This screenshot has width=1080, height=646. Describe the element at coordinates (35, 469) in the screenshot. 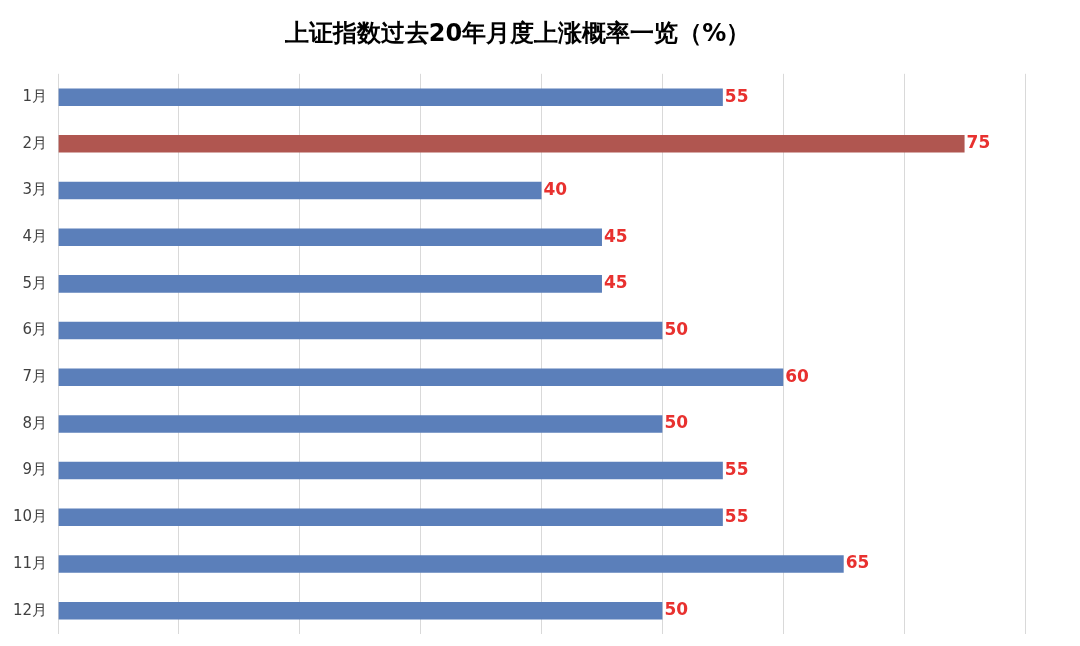

I see `y-tick-label: 9月` at that location.